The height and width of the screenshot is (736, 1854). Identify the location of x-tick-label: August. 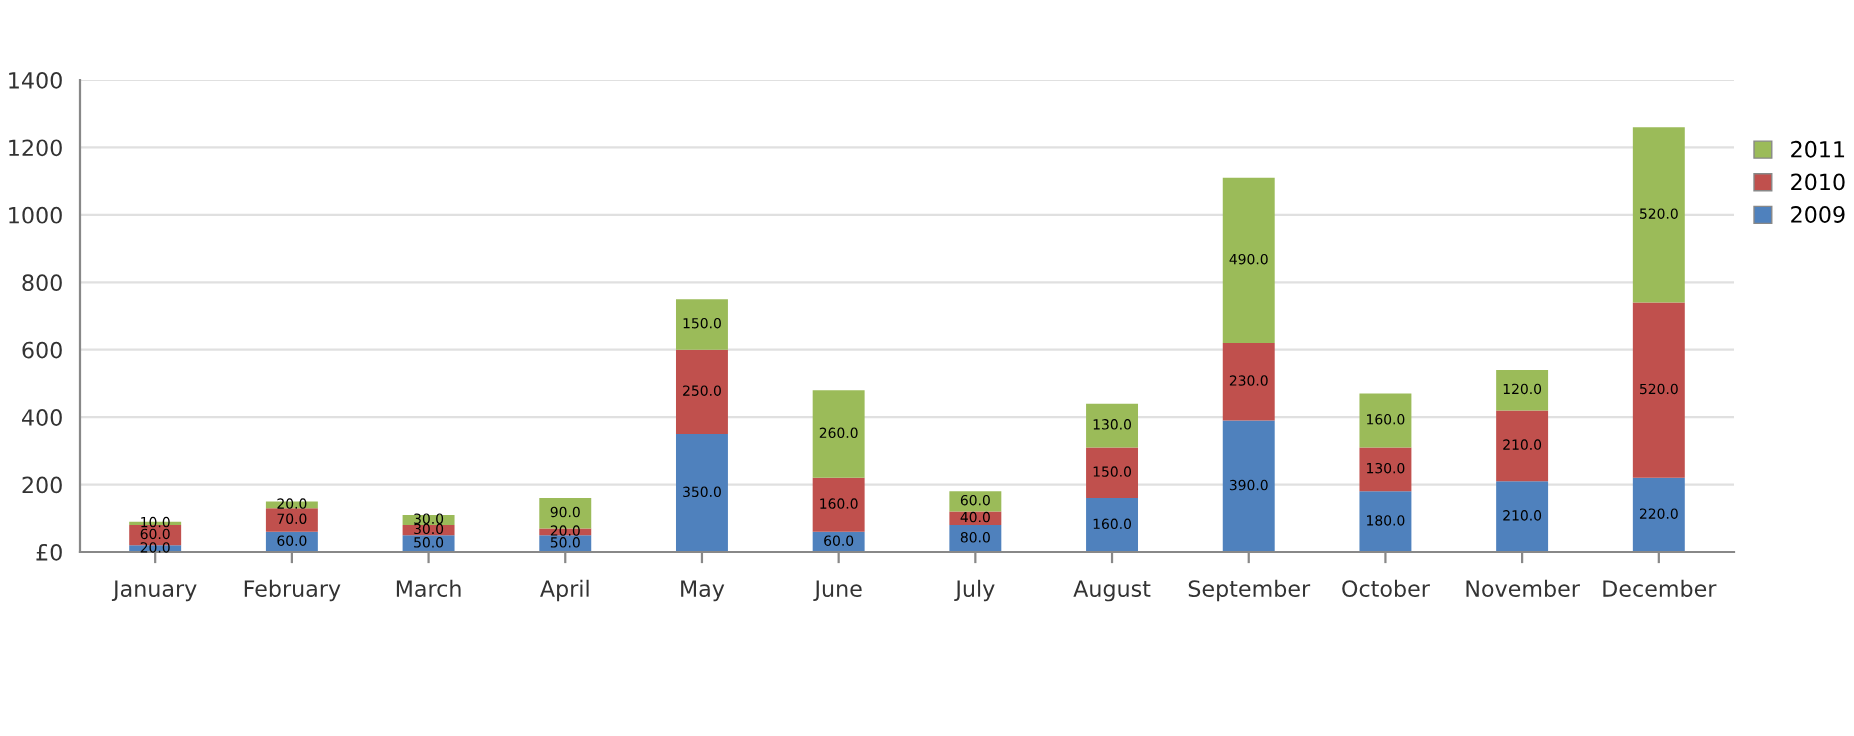
(1112, 591).